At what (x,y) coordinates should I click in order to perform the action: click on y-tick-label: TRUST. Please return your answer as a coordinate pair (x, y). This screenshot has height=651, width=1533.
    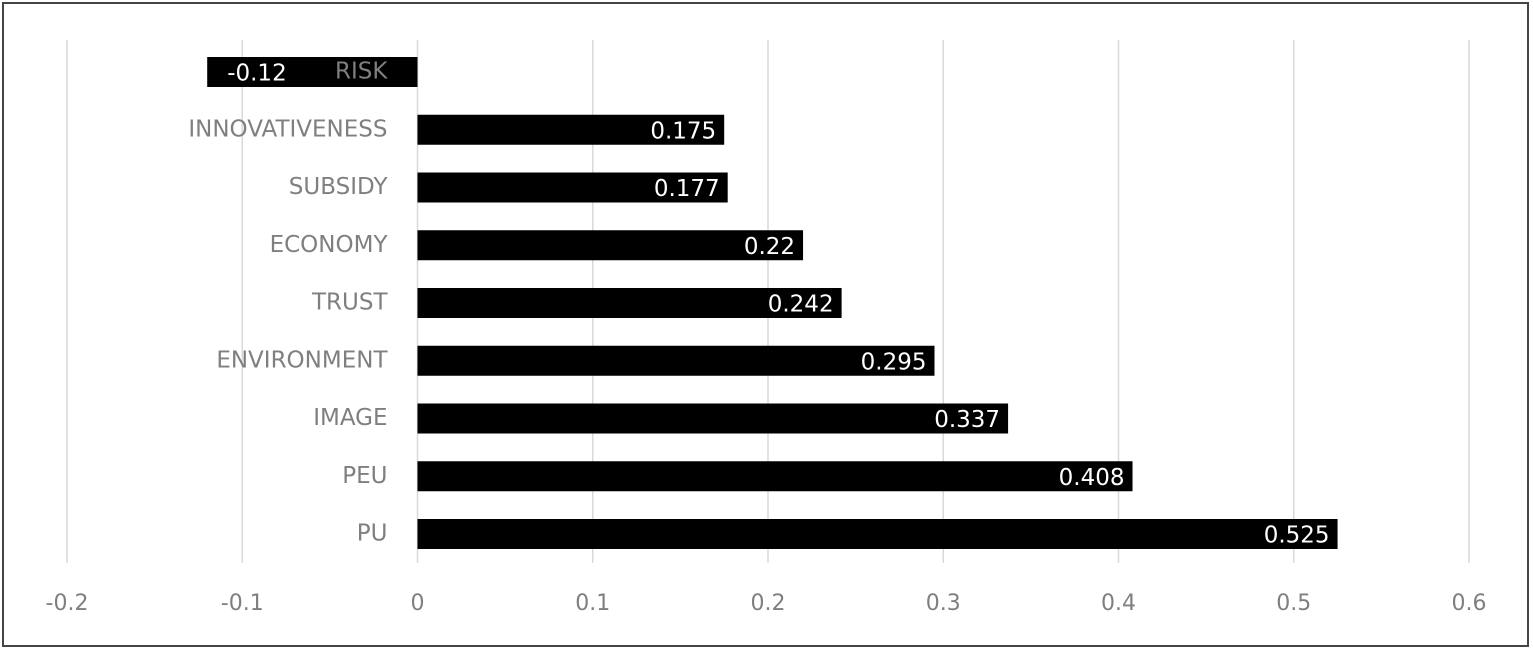
    Looking at the image, I should click on (349, 303).